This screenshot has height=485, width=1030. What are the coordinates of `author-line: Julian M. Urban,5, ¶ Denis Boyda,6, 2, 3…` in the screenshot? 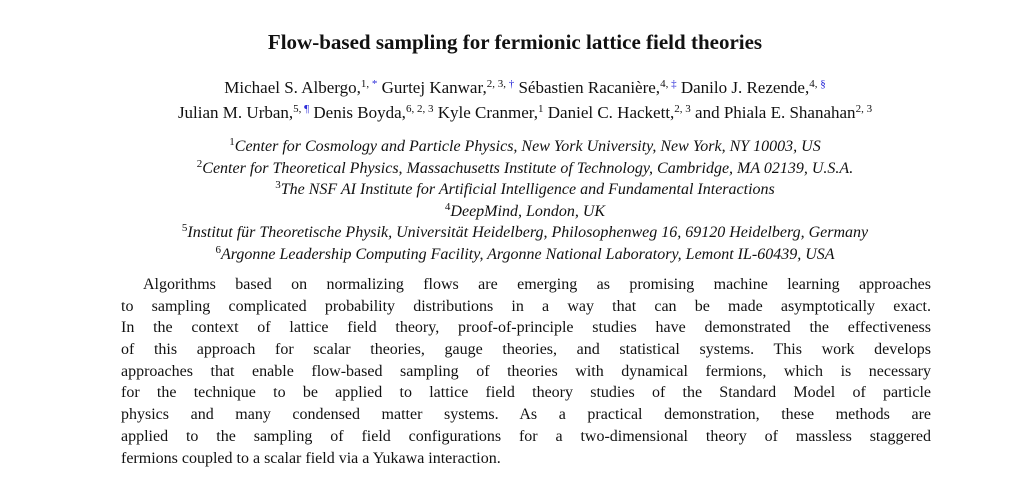 It's located at (515, 113).